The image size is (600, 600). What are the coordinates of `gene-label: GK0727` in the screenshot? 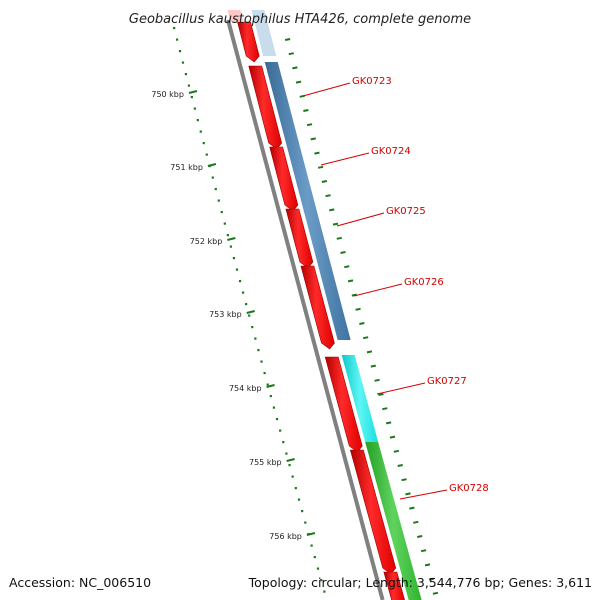 It's located at (447, 381).